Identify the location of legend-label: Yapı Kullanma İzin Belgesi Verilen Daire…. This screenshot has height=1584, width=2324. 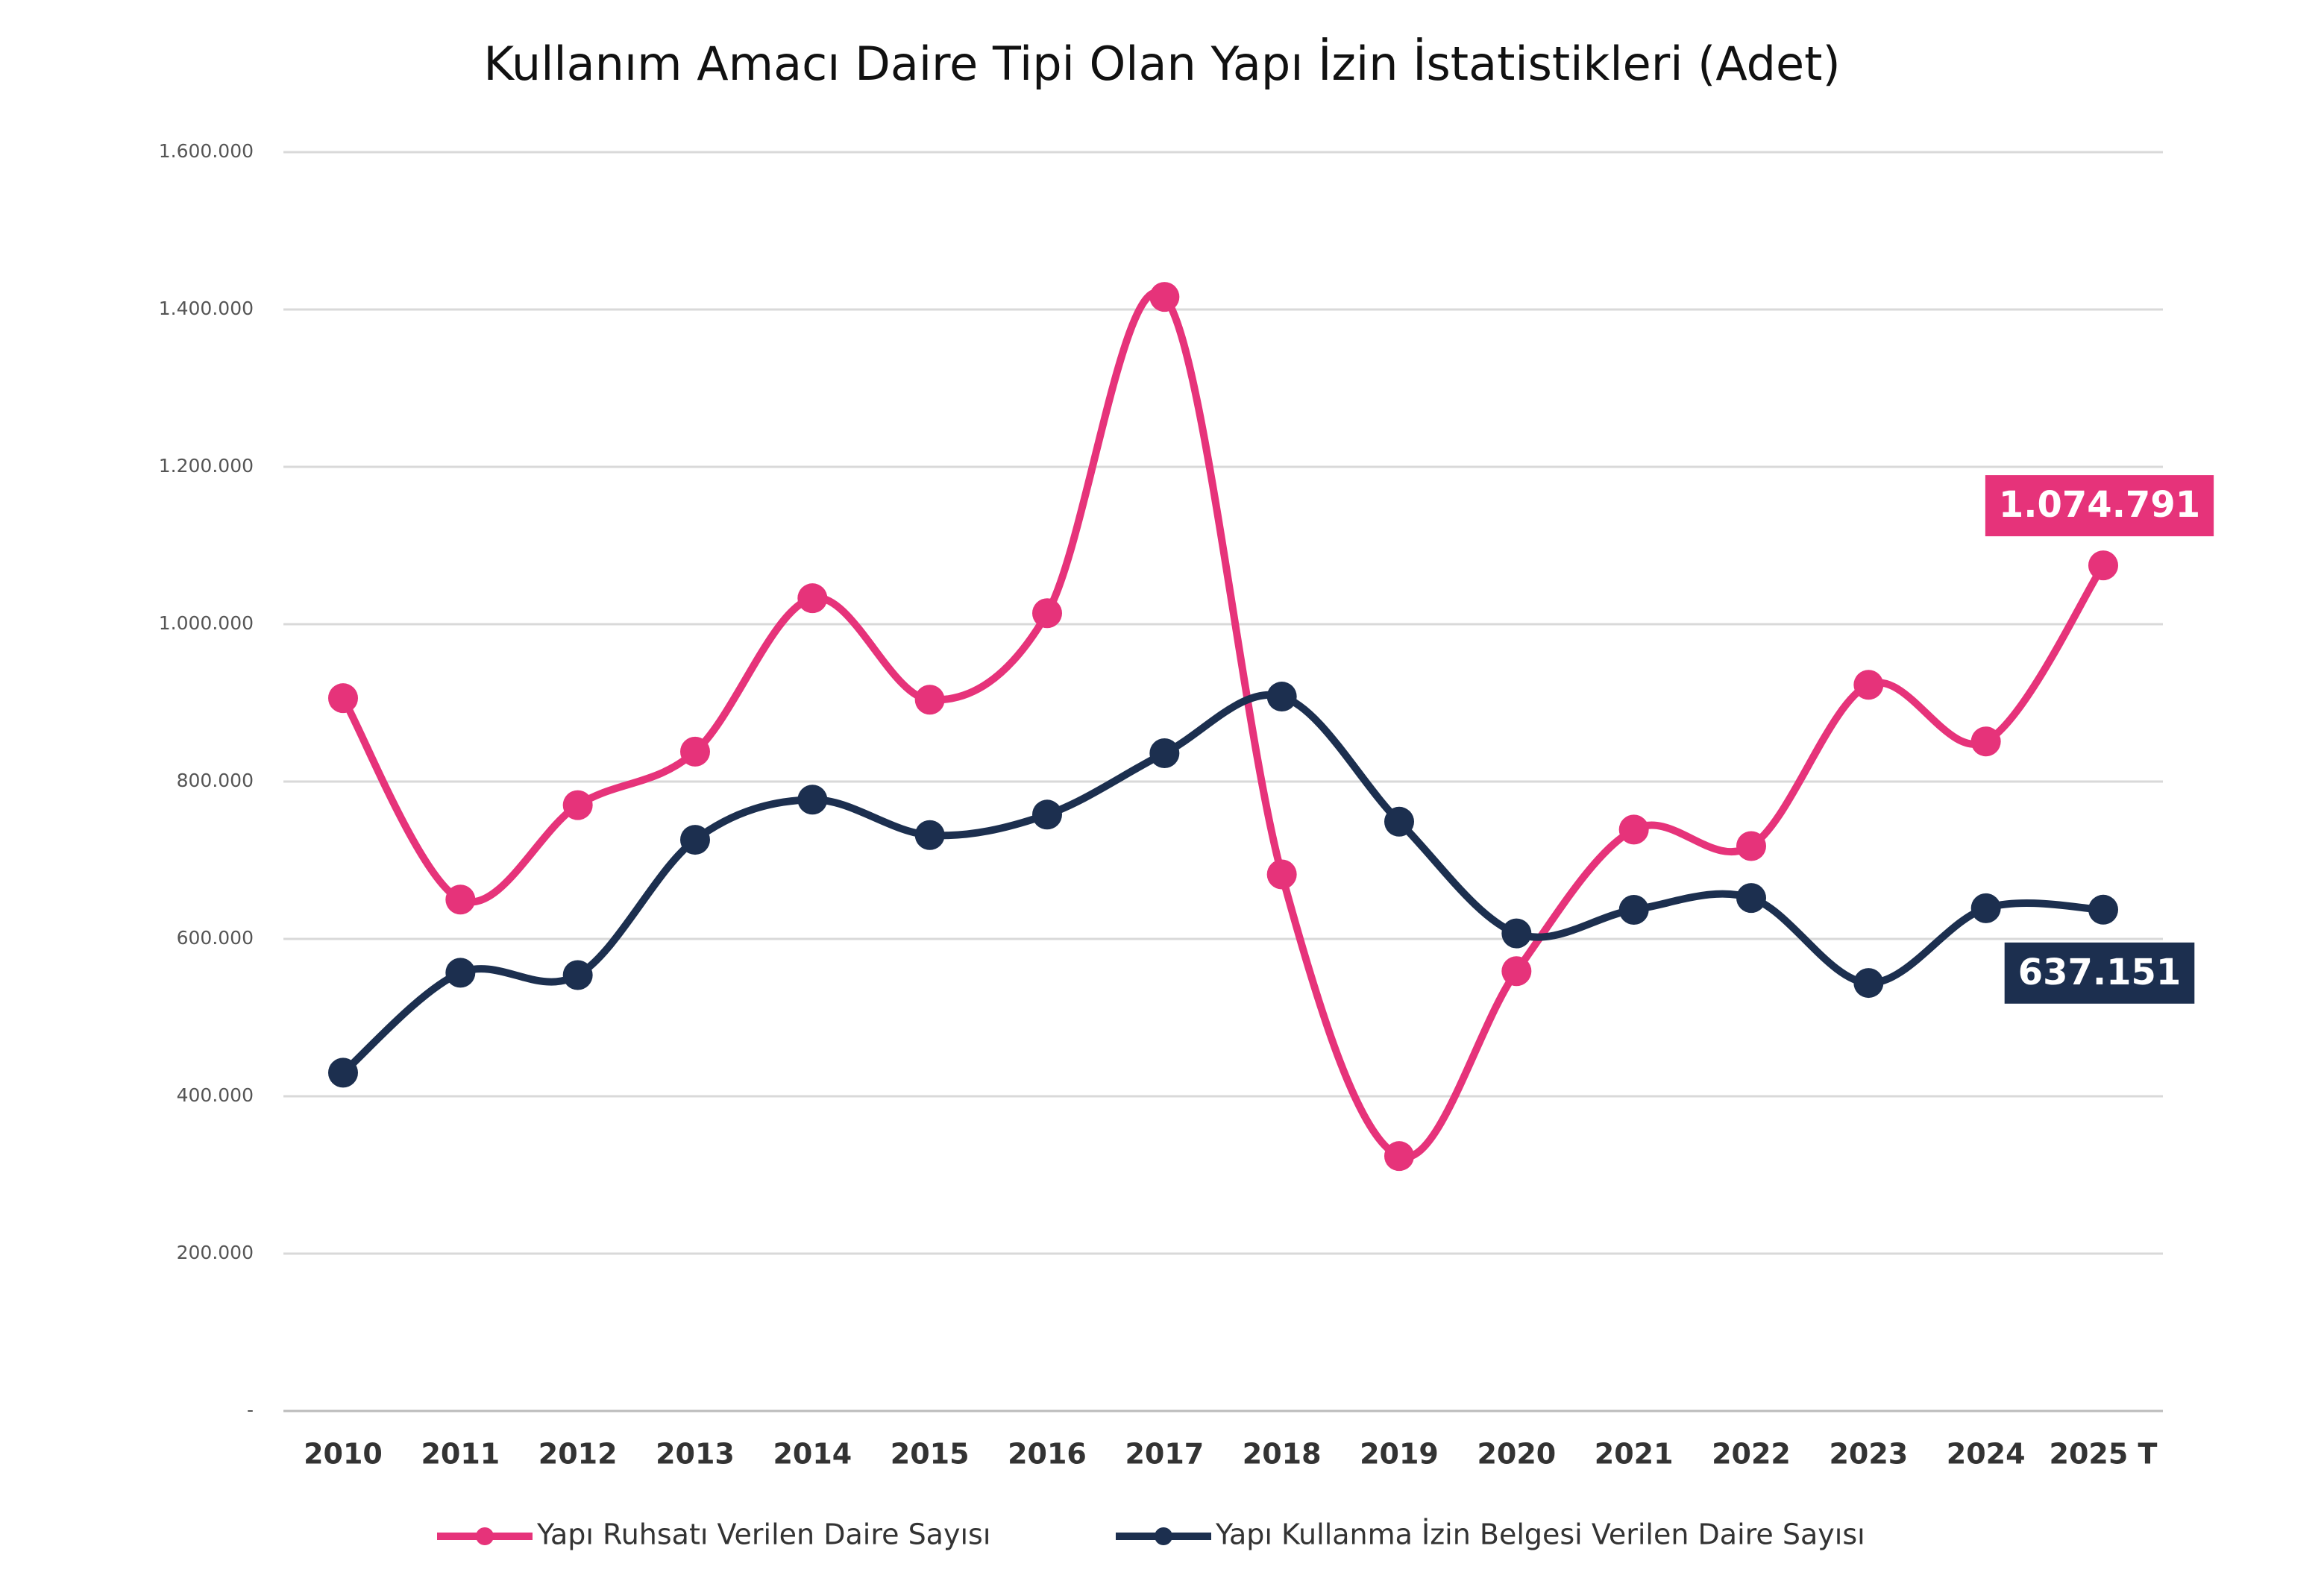
(1540, 1534).